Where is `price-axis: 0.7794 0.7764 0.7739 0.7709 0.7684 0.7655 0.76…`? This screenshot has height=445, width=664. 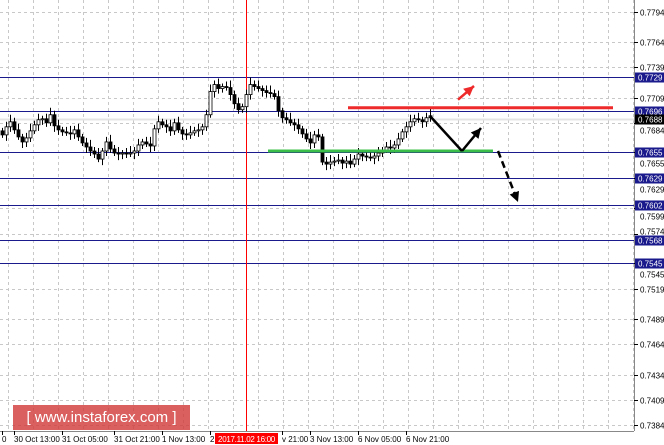
price-axis: 0.7794 0.7764 0.7739 0.7709 0.7684 0.7655 0.76… is located at coordinates (649, 220).